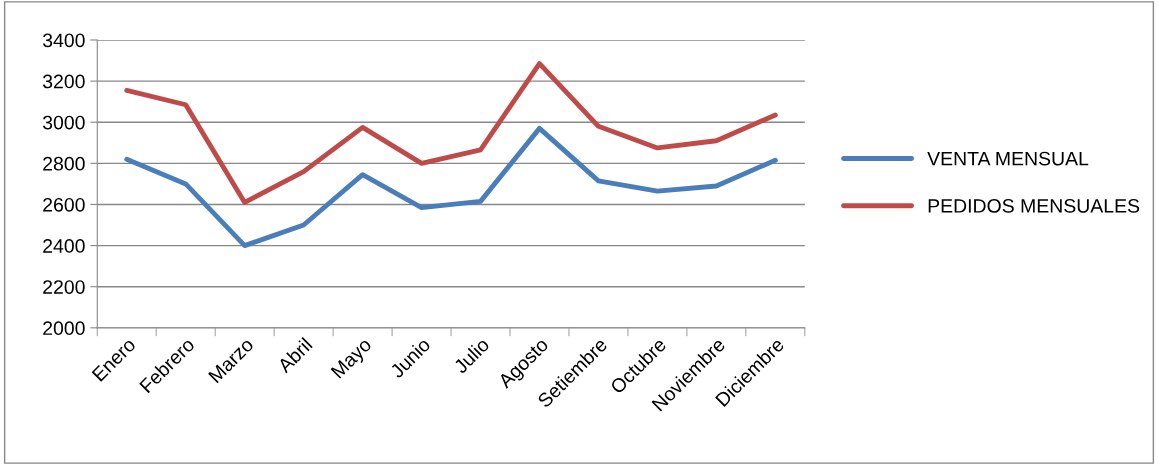 Image resolution: width=1158 pixels, height=465 pixels. What do you see at coordinates (63, 81) in the screenshot?
I see `y-tick-label: 3200` at bounding box center [63, 81].